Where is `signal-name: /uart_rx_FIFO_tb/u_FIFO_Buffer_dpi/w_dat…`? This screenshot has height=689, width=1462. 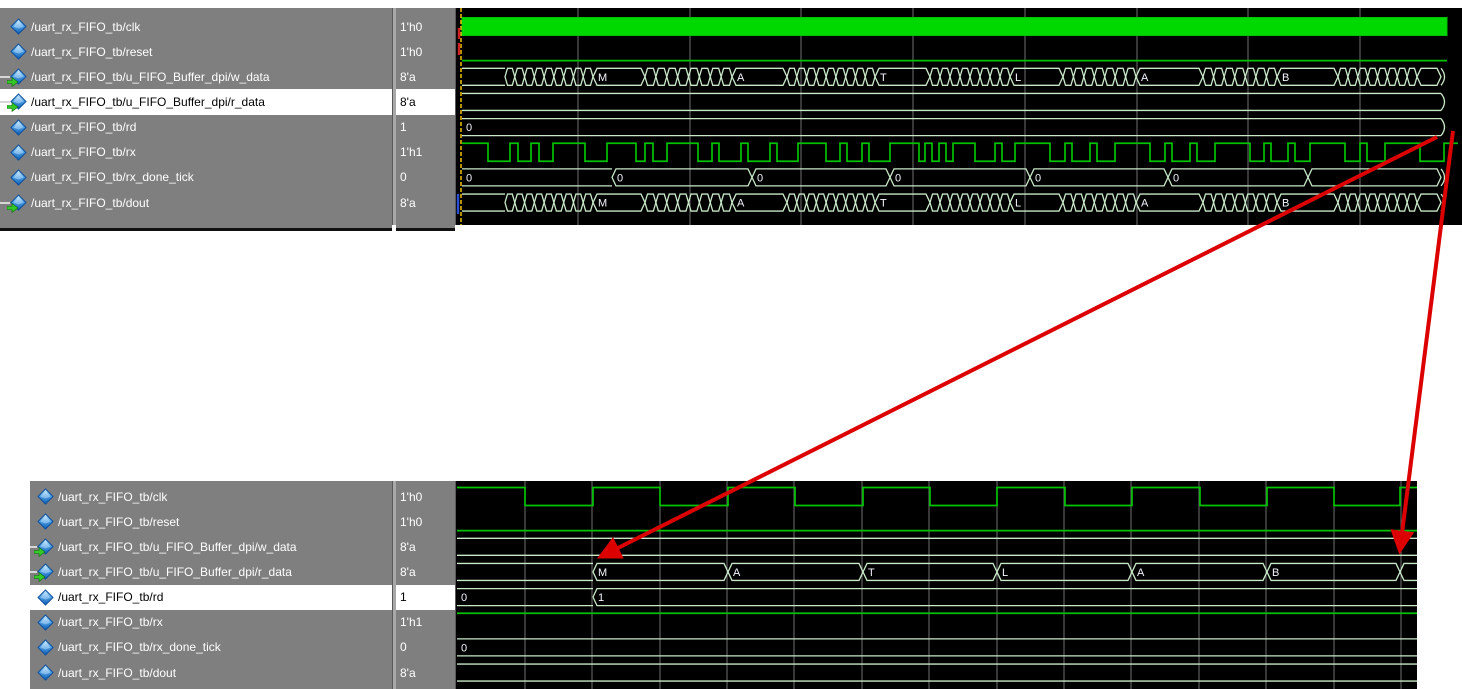
signal-name: /uart_rx_FIFO_tb/u_FIFO_Buffer_dpi/w_dat… is located at coordinates (177, 546).